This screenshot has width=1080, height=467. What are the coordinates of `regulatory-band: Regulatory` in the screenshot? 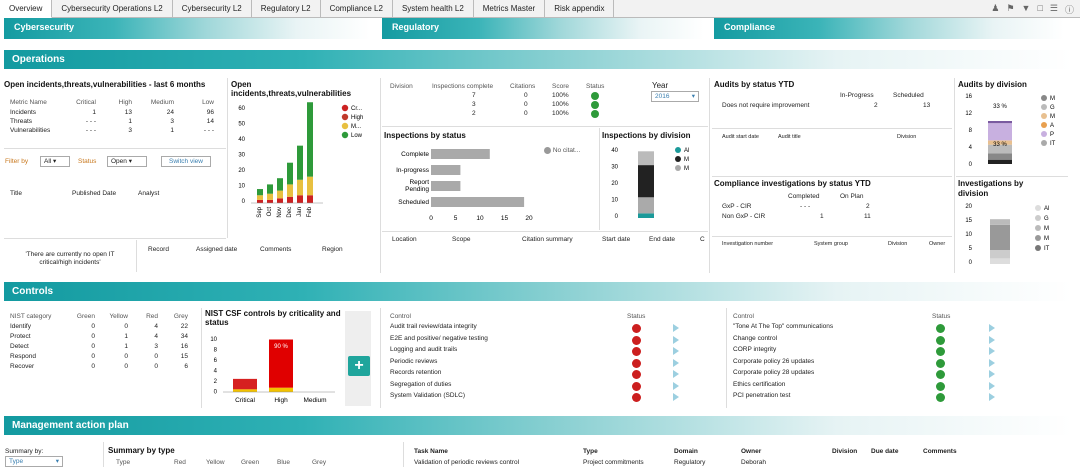 It's located at (543, 28).